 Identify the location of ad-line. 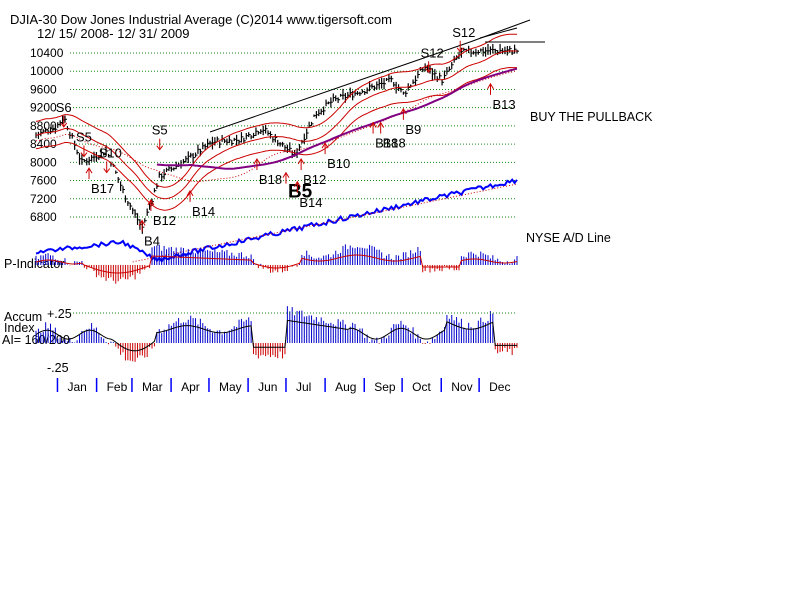
(276, 220).